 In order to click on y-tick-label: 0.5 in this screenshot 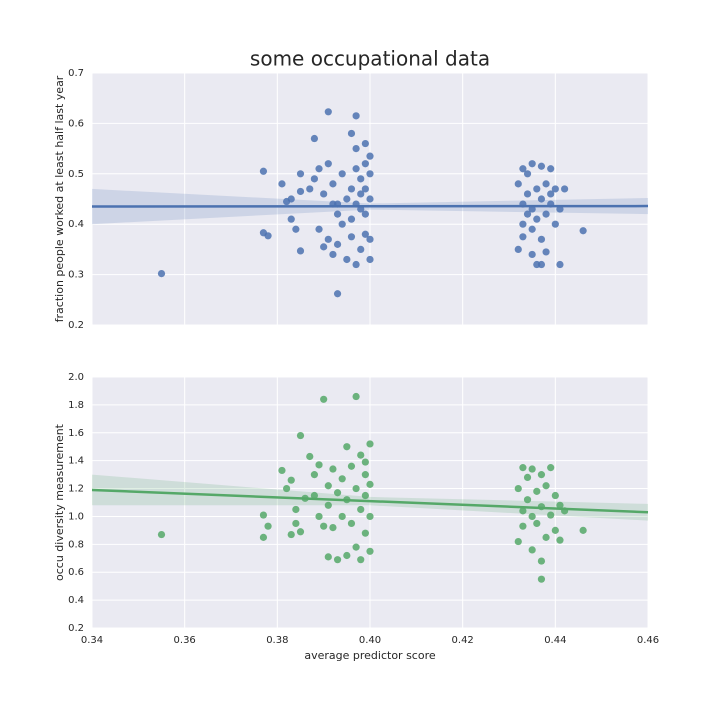, I will do `click(76, 174)`.